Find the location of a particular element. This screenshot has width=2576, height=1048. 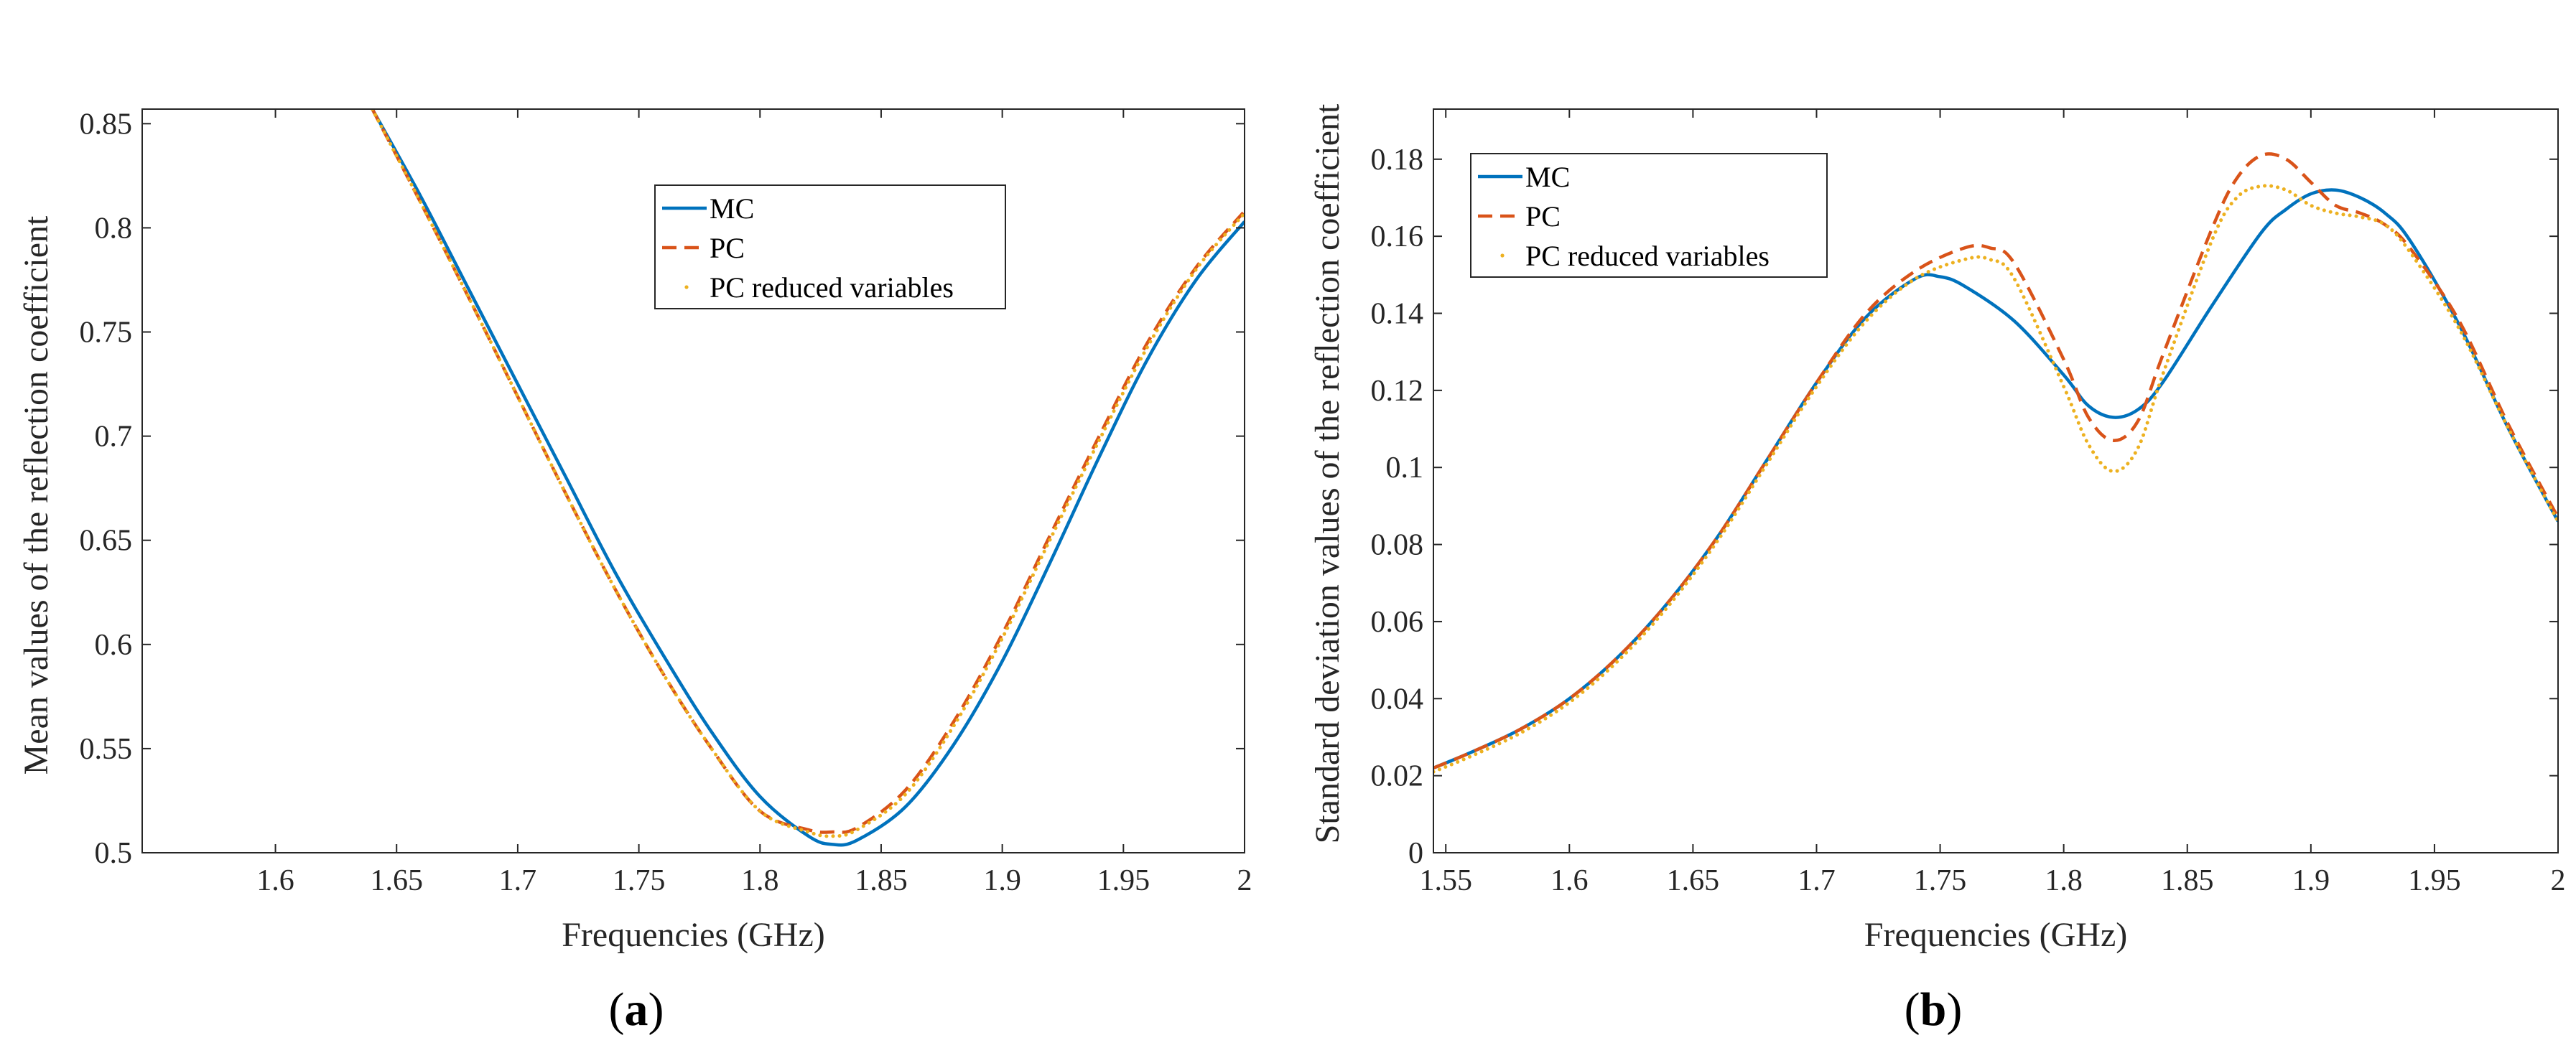

y-tick-label: 0.65 is located at coordinates (107, 541).